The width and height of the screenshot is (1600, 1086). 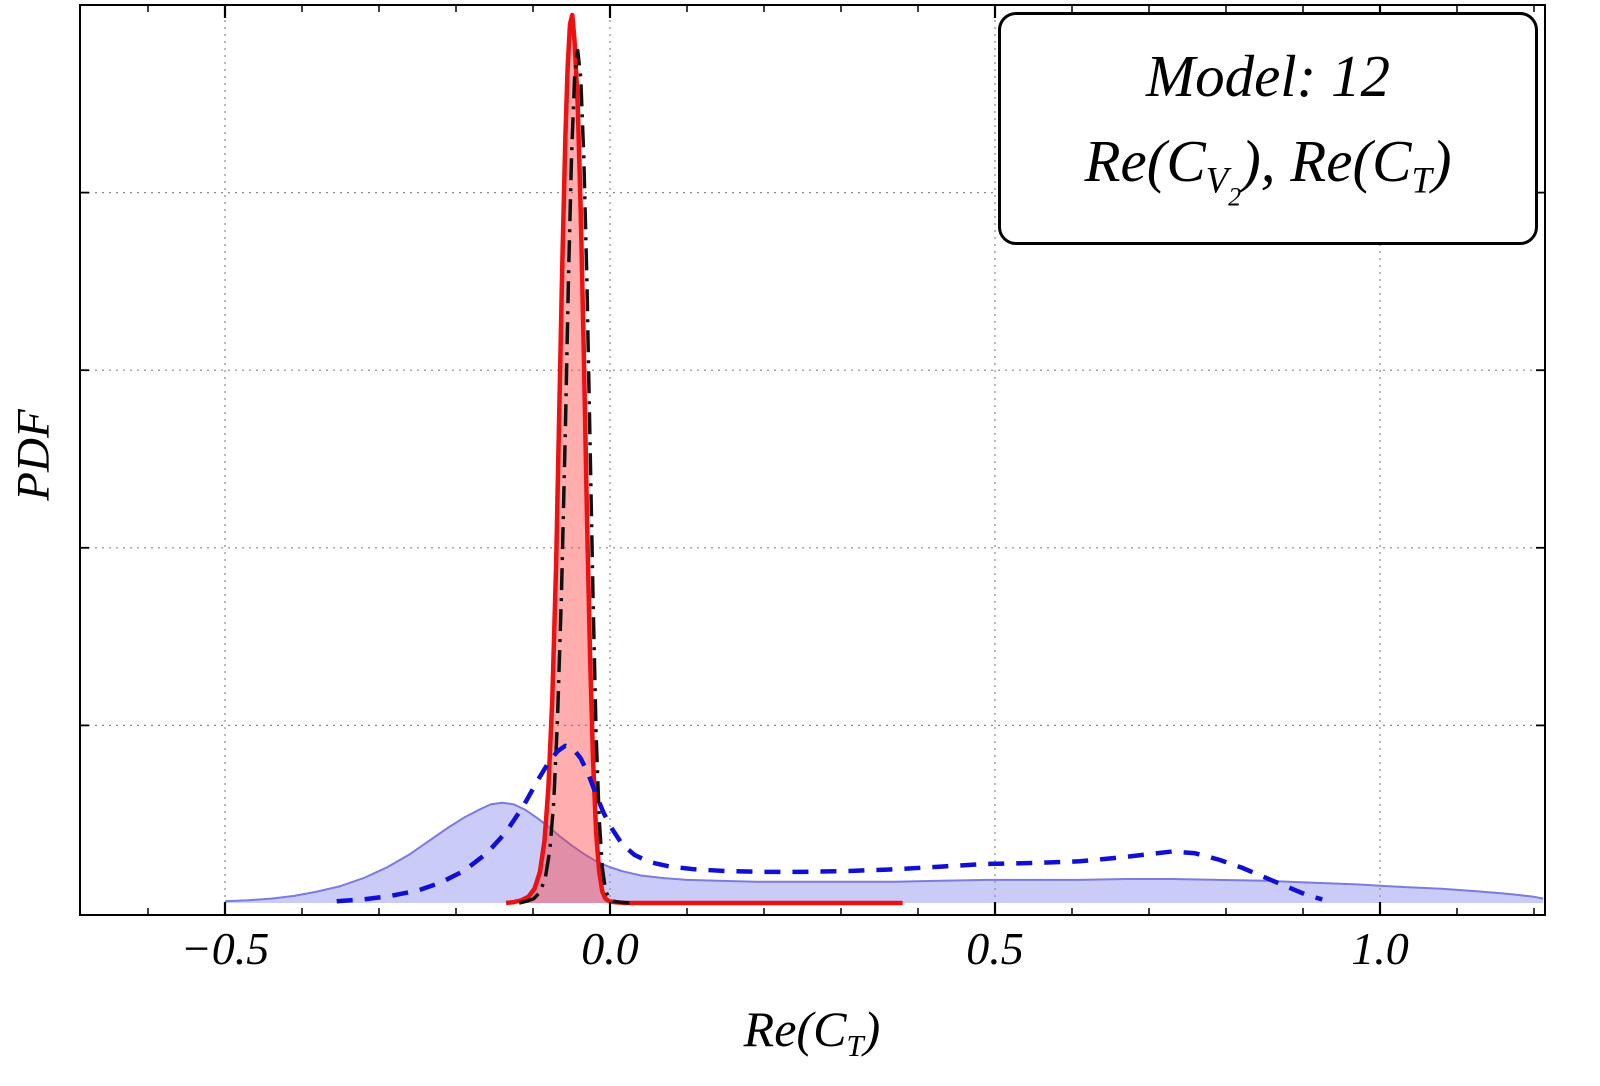 What do you see at coordinates (225, 948) in the screenshot?
I see `x-tick-label: −0.5` at bounding box center [225, 948].